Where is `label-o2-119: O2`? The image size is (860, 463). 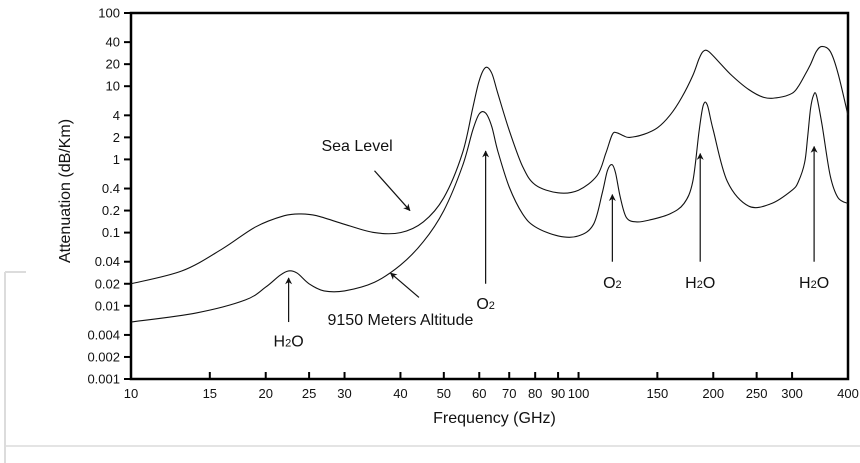
label-o2-119: O2 is located at coordinates (612, 283).